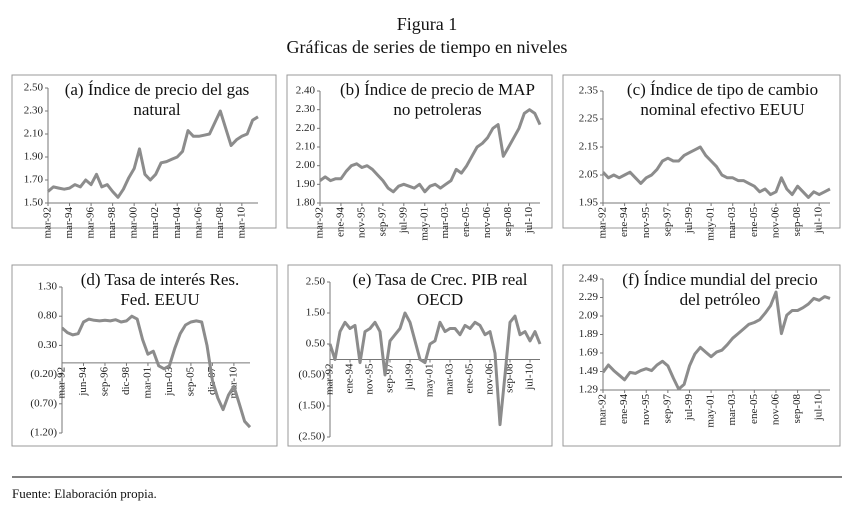  Describe the element at coordinates (589, 279) in the screenshot. I see `y-tick-label: 2.49` at that location.